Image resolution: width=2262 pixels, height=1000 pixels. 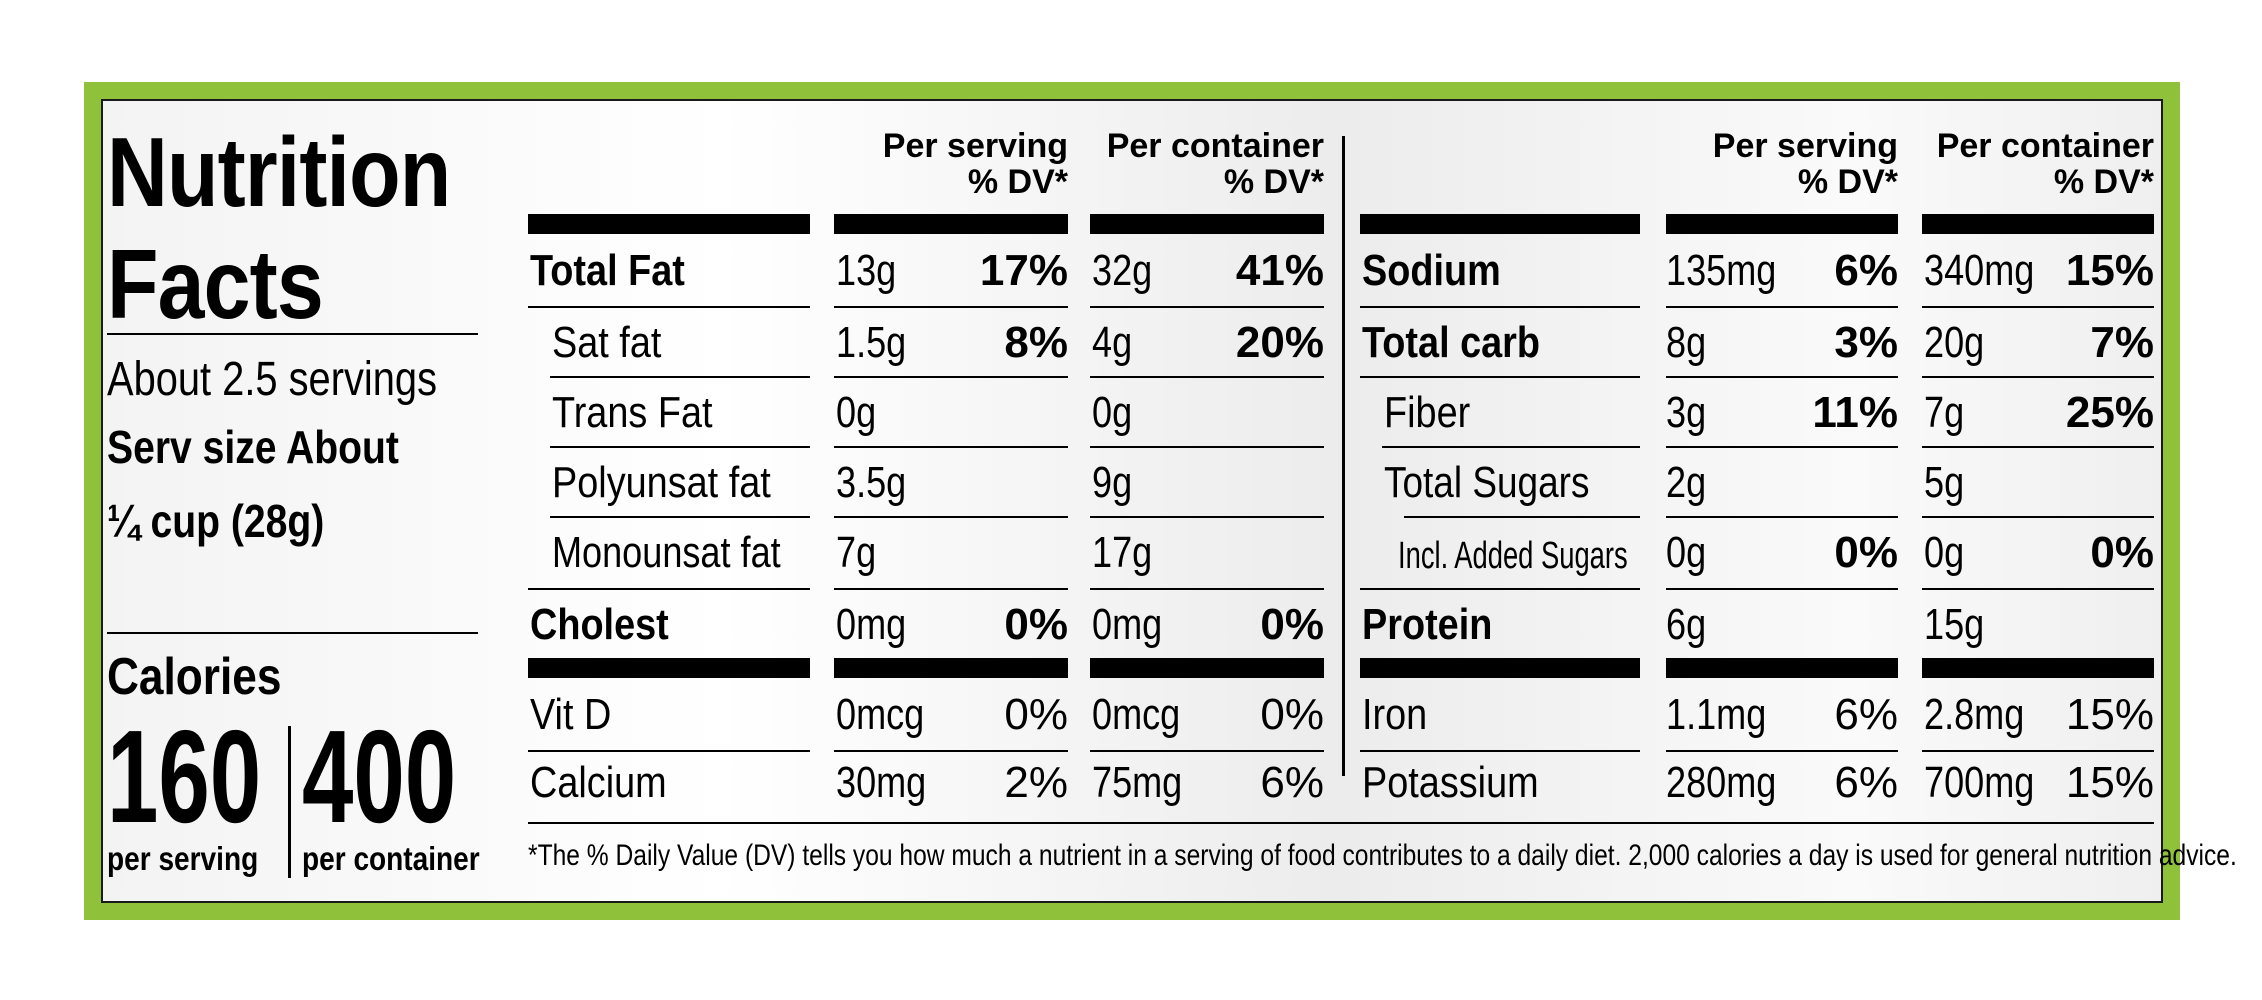 What do you see at coordinates (1979, 782) in the screenshot?
I see `container-amount: 700mg` at bounding box center [1979, 782].